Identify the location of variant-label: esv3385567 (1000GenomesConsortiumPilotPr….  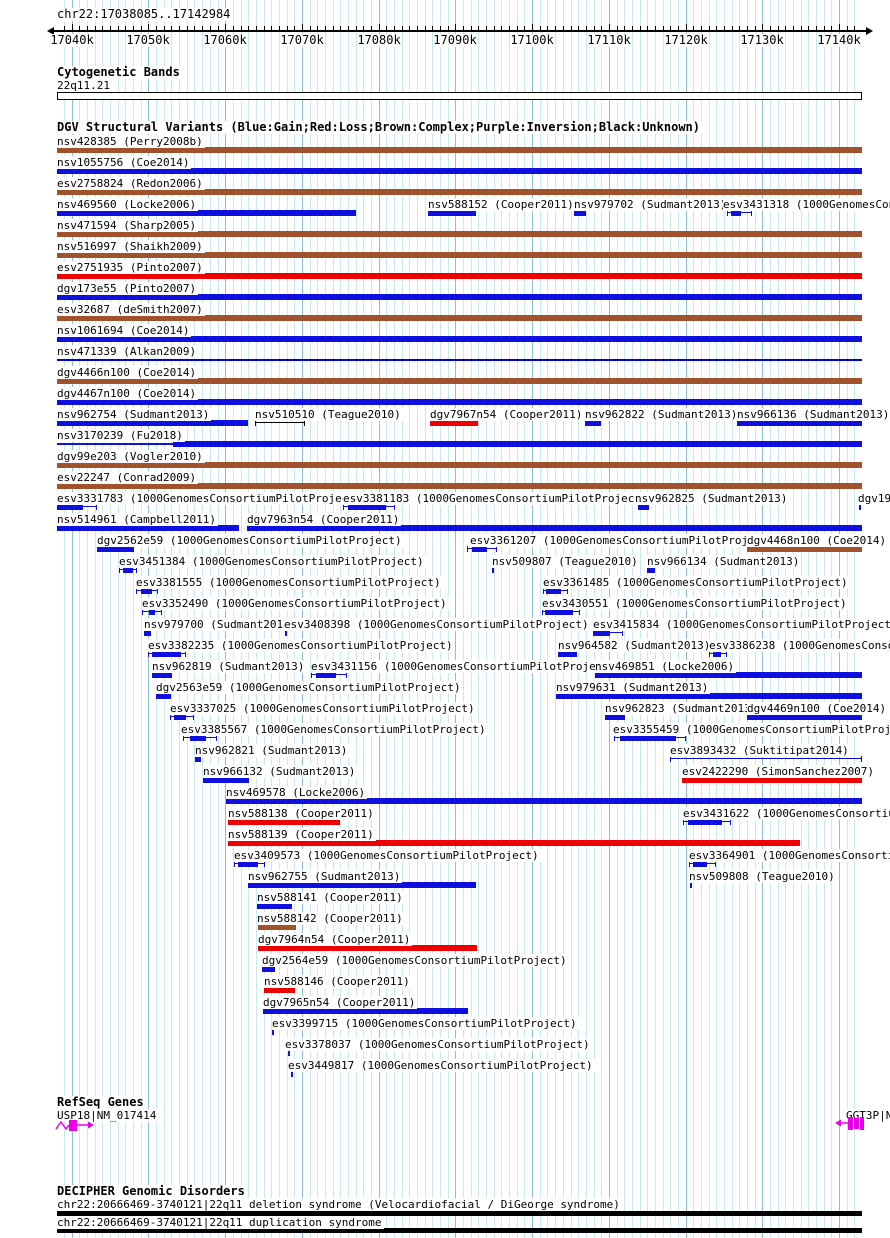
(334, 729).